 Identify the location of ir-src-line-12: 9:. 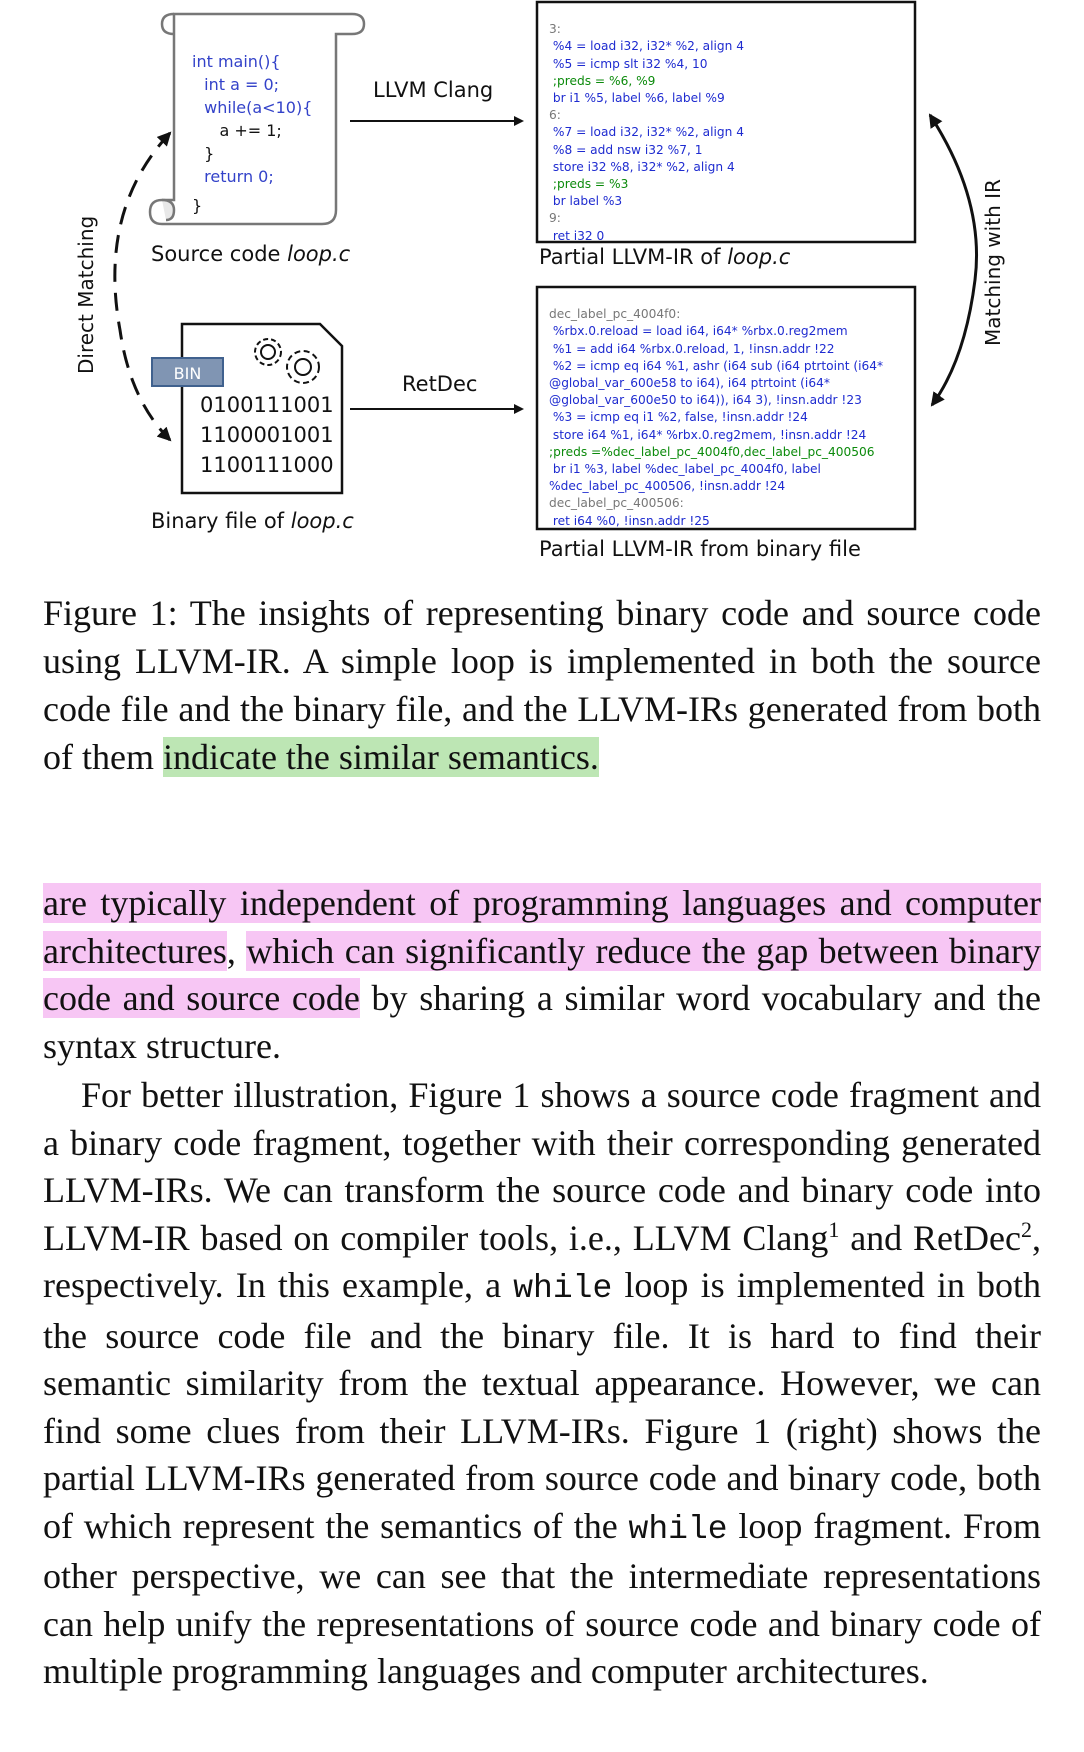
(555, 218).